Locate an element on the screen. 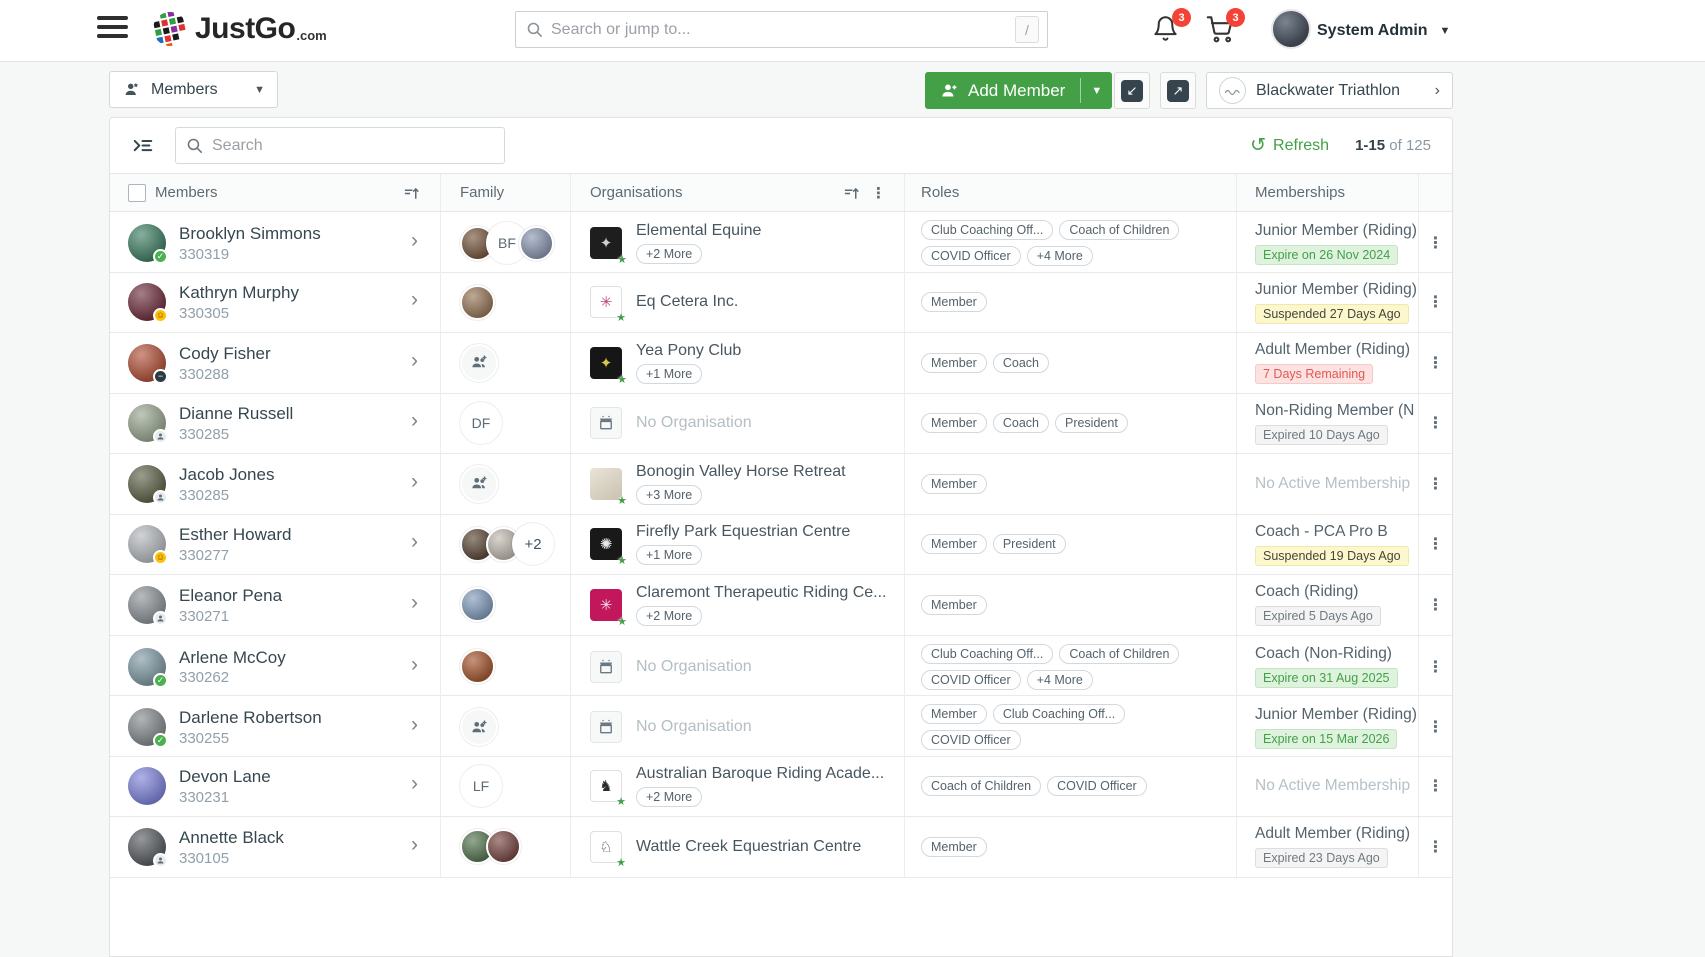 Image resolution: width=1705 pixels, height=957 pixels. family-cell: DF is located at coordinates (505, 423).